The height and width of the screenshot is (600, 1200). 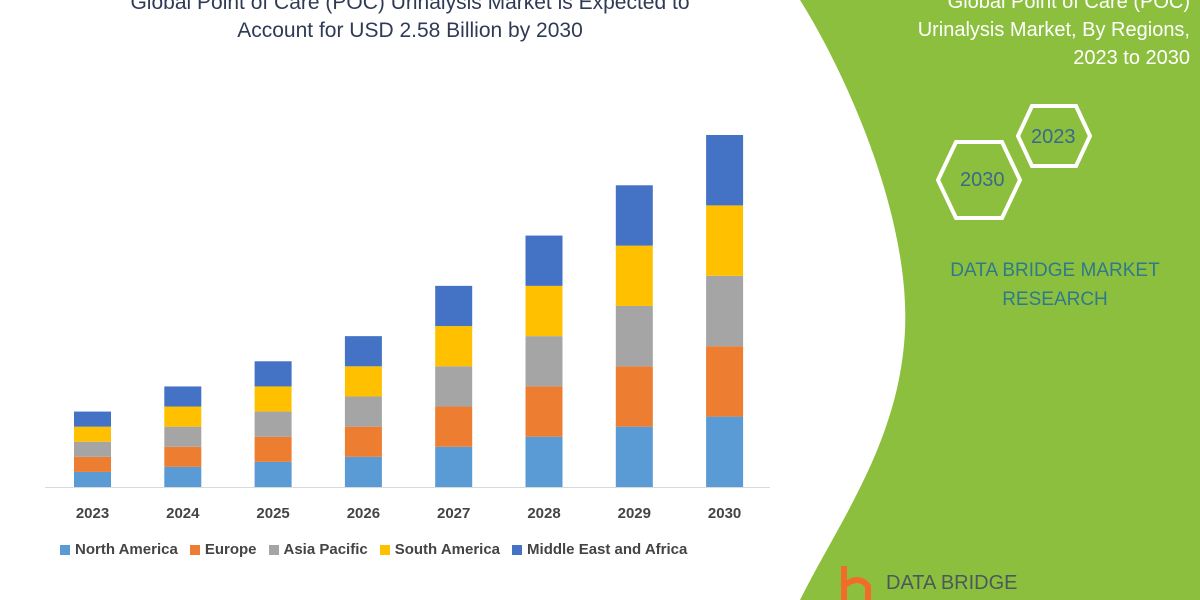 What do you see at coordinates (982, 180) in the screenshot?
I see `hex-label-2030: 2030` at bounding box center [982, 180].